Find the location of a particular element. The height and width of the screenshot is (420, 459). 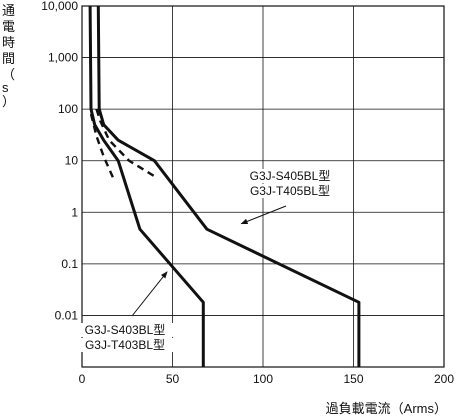

y-axis-label-char: 間 is located at coordinates (9, 58).